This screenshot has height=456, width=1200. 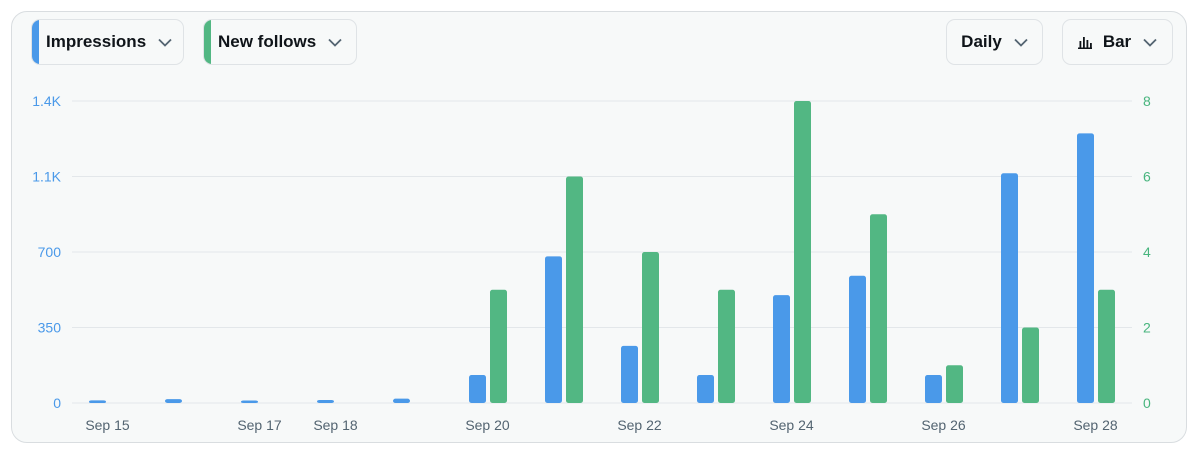 I want to click on y-right-tick-label: 2, so click(x=1147, y=328).